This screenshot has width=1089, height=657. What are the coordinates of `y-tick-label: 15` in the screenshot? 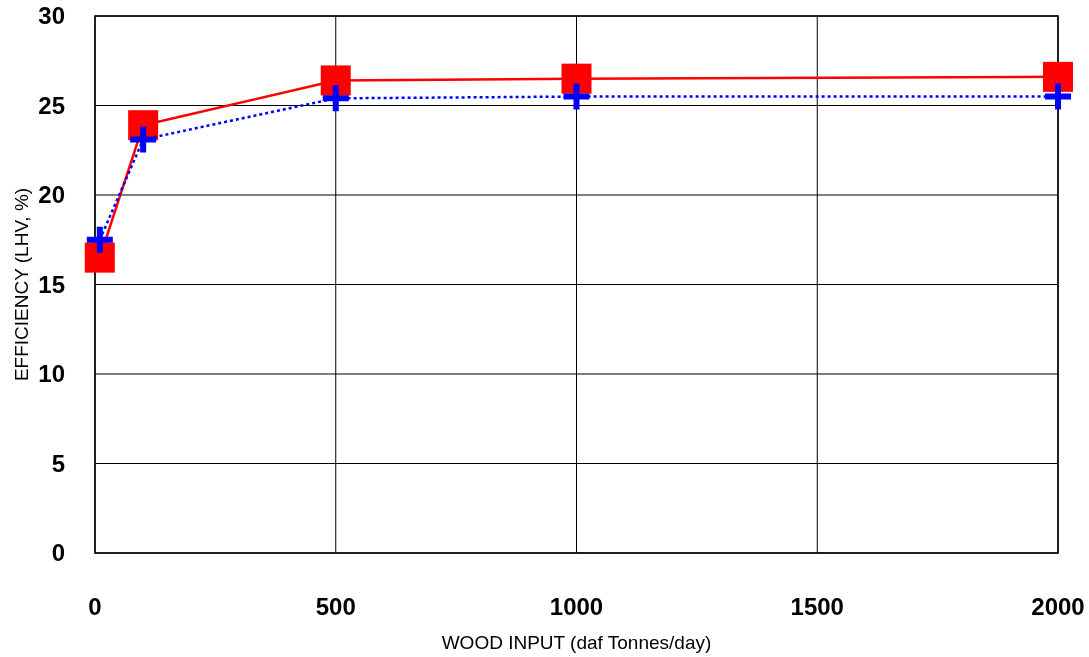 It's located at (51, 284).